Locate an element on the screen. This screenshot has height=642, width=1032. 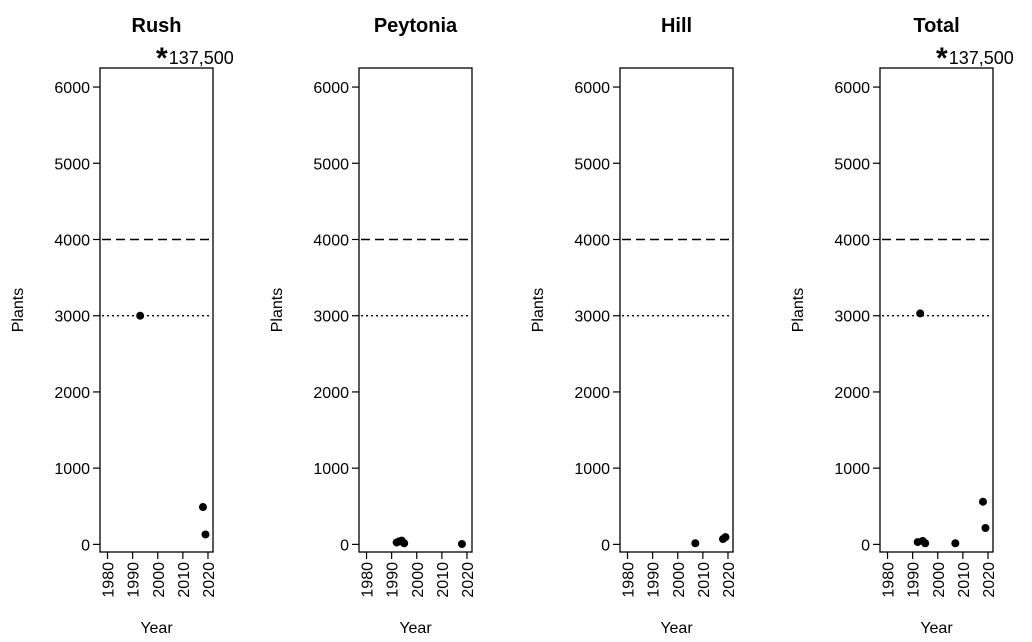
panel-title: Total is located at coordinates (936, 26).